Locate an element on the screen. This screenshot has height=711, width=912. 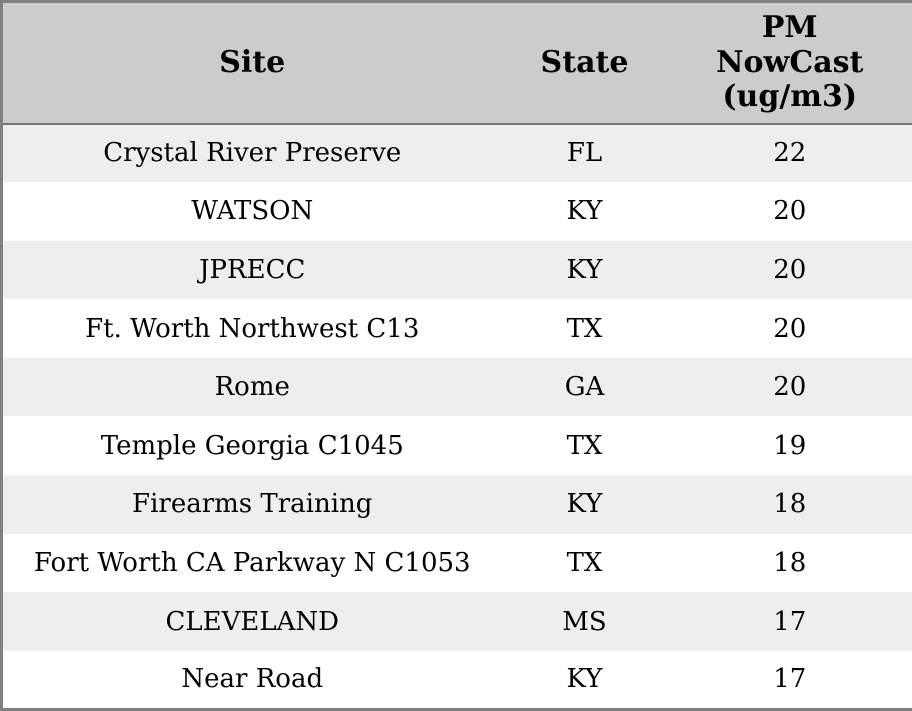
table-row: Firearms Training KY 18 is located at coordinates (456, 504).